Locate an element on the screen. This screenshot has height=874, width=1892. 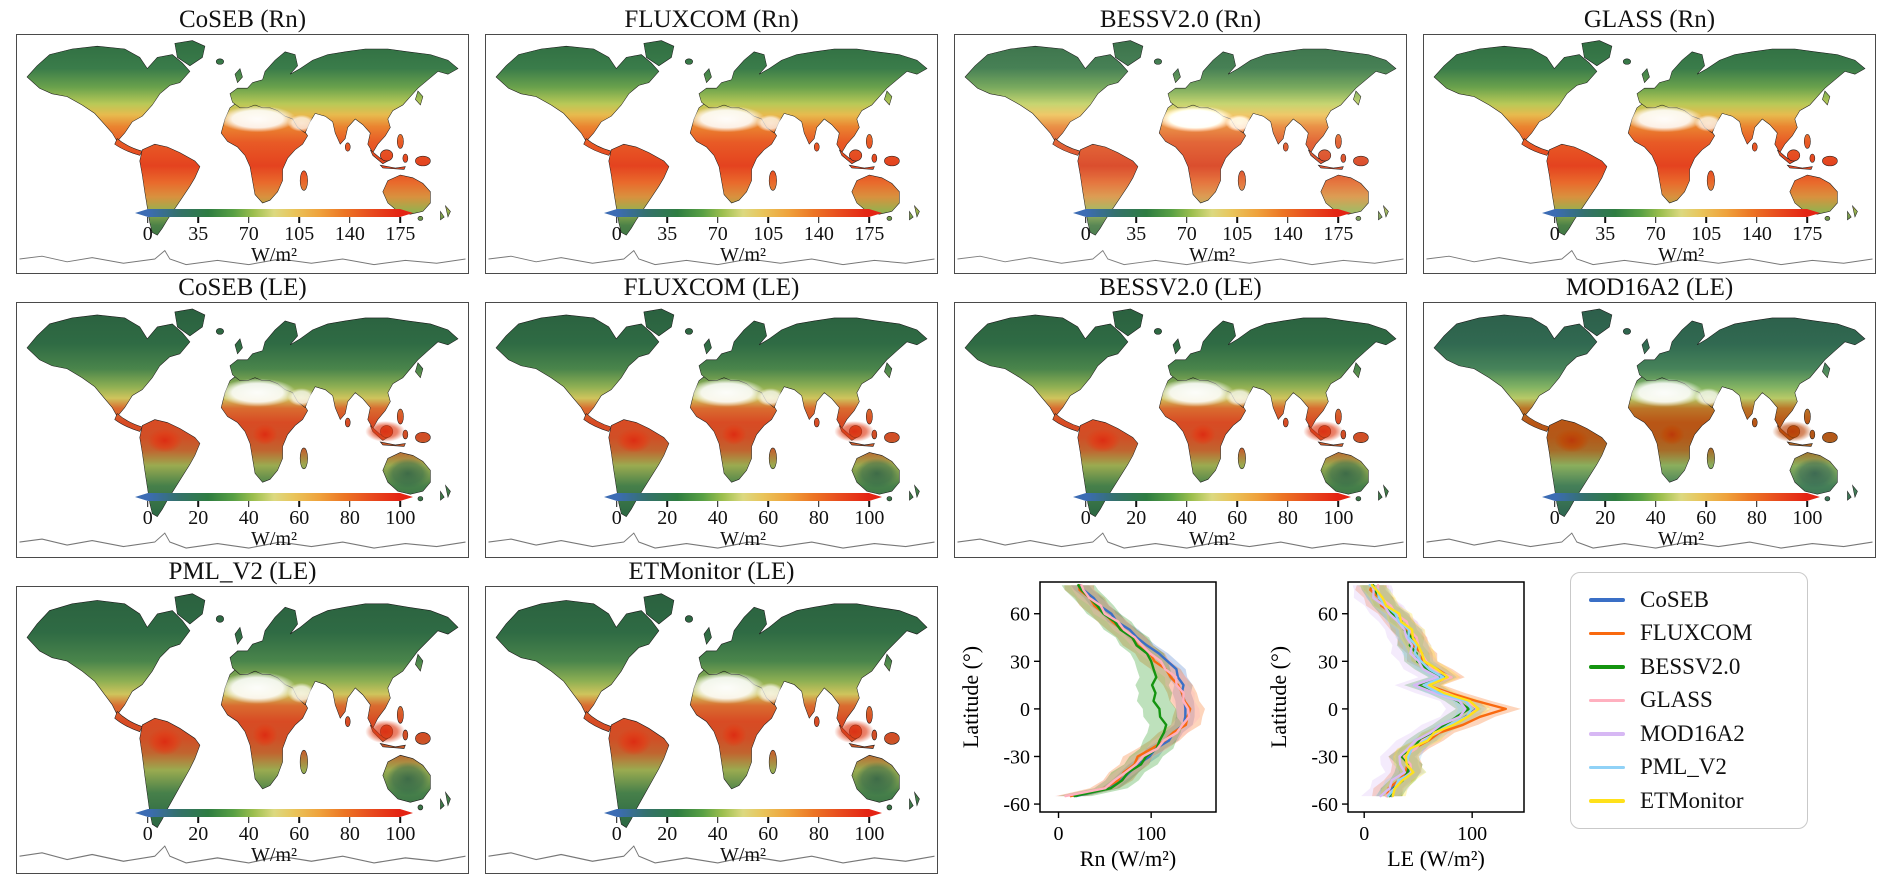
legend-label: BESSV2.0 is located at coordinates (1690, 666).